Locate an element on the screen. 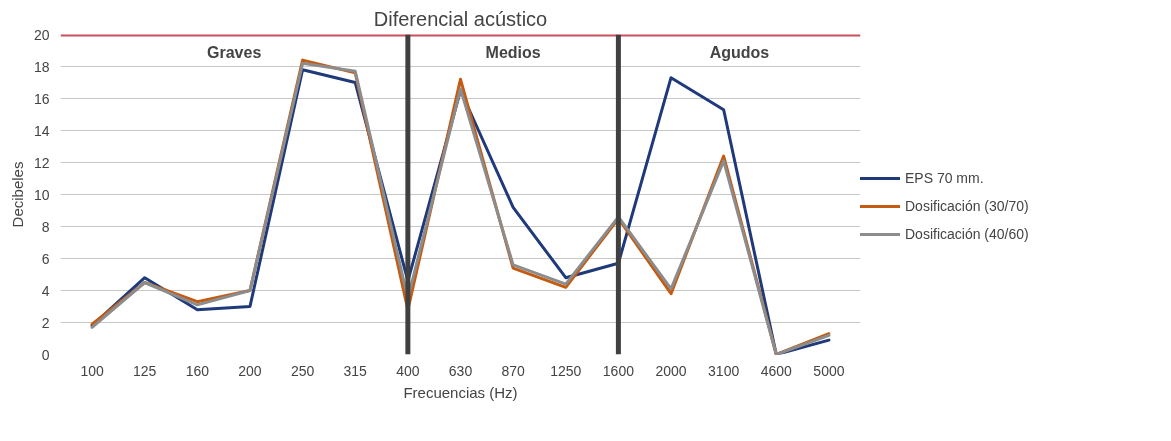  x-tick-label: 125 is located at coordinates (145, 370).